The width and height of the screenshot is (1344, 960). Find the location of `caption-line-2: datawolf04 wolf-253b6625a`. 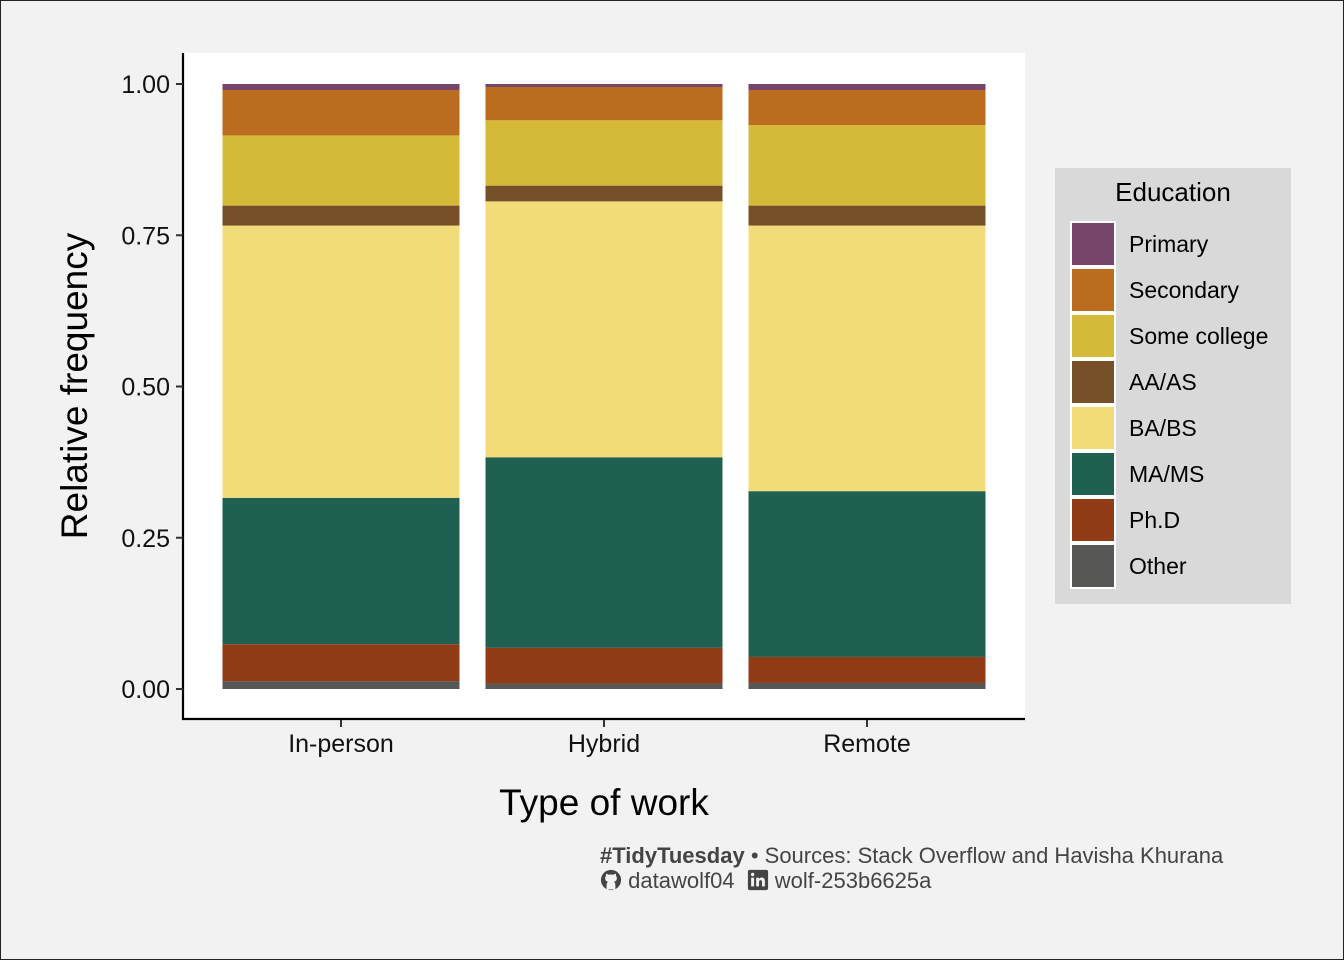

caption-line-2: datawolf04 wolf-253b6625a is located at coordinates (911, 882).